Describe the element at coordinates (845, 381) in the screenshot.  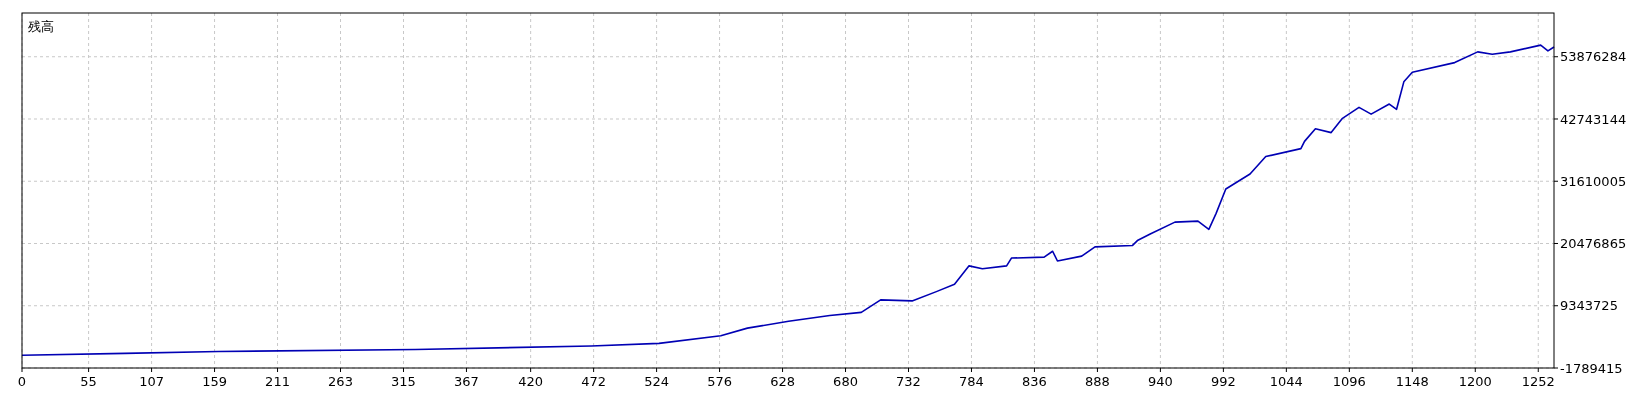
I see `x-tick-label: 680` at that location.